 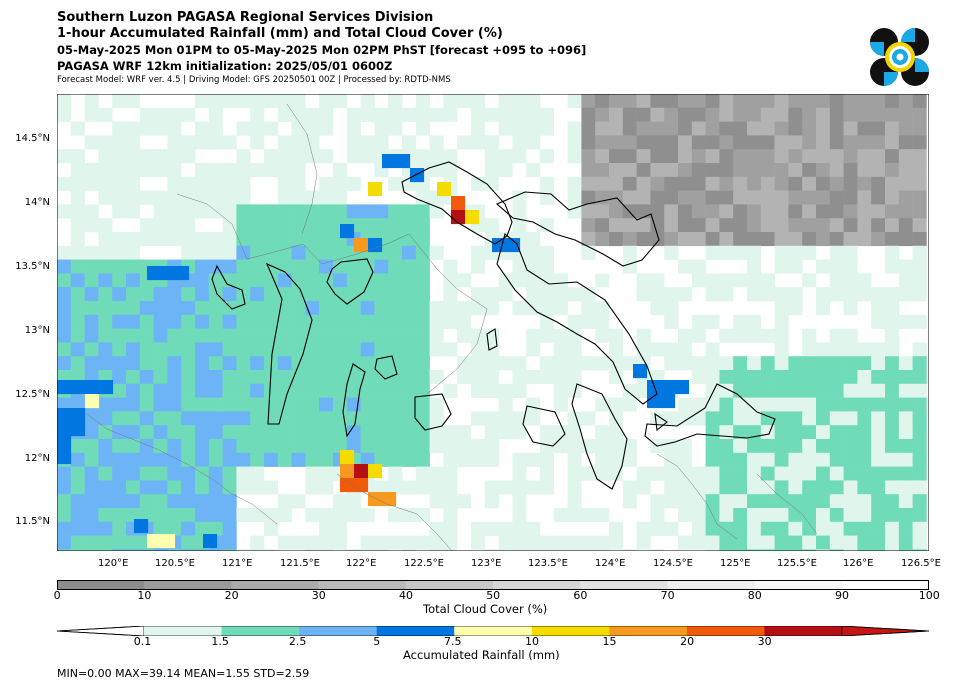 What do you see at coordinates (858, 563) in the screenshot?
I see `lon-label-126: 126°E` at bounding box center [858, 563].